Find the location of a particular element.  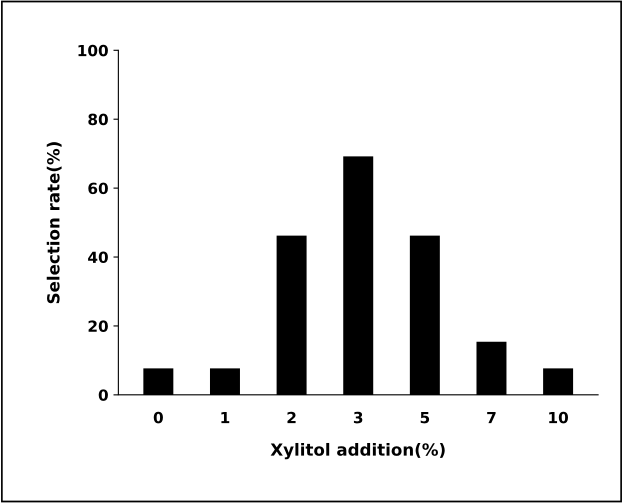

x-tick-label: 0 is located at coordinates (158, 418).